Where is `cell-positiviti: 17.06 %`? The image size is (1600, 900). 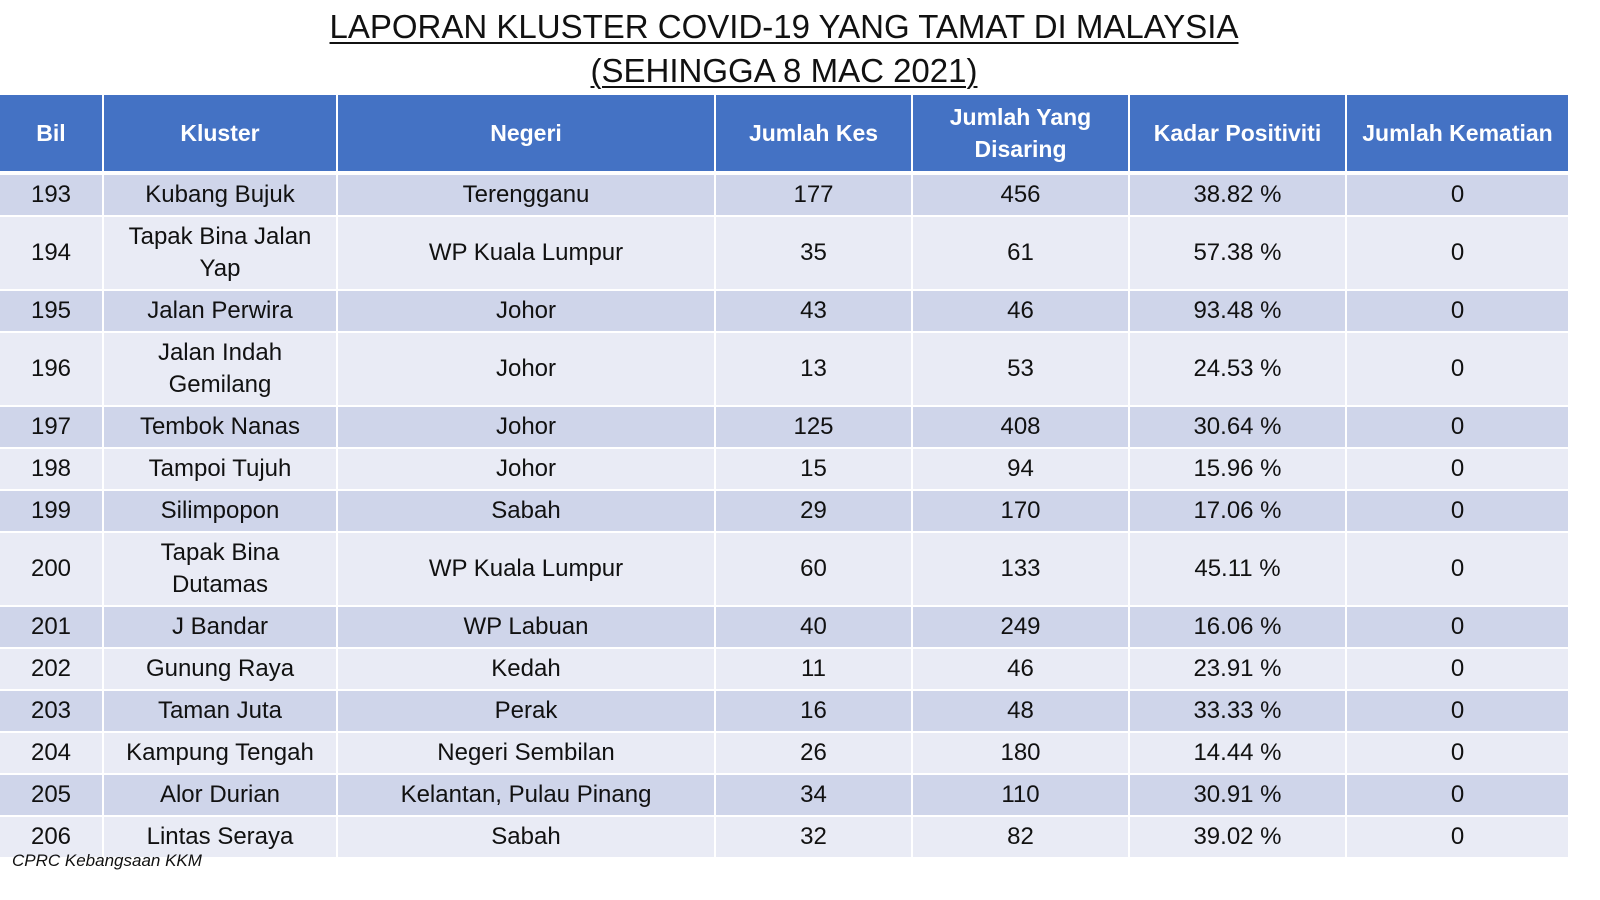 cell-positiviti: 17.06 % is located at coordinates (1238, 511).